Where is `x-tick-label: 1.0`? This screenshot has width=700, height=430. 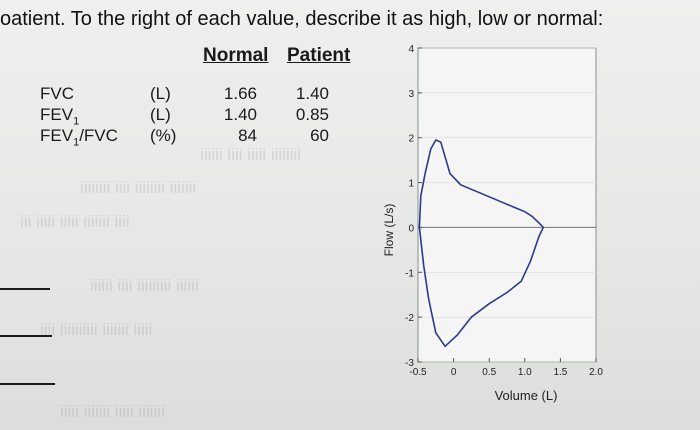
x-tick-label: 1.0 is located at coordinates (525, 372).